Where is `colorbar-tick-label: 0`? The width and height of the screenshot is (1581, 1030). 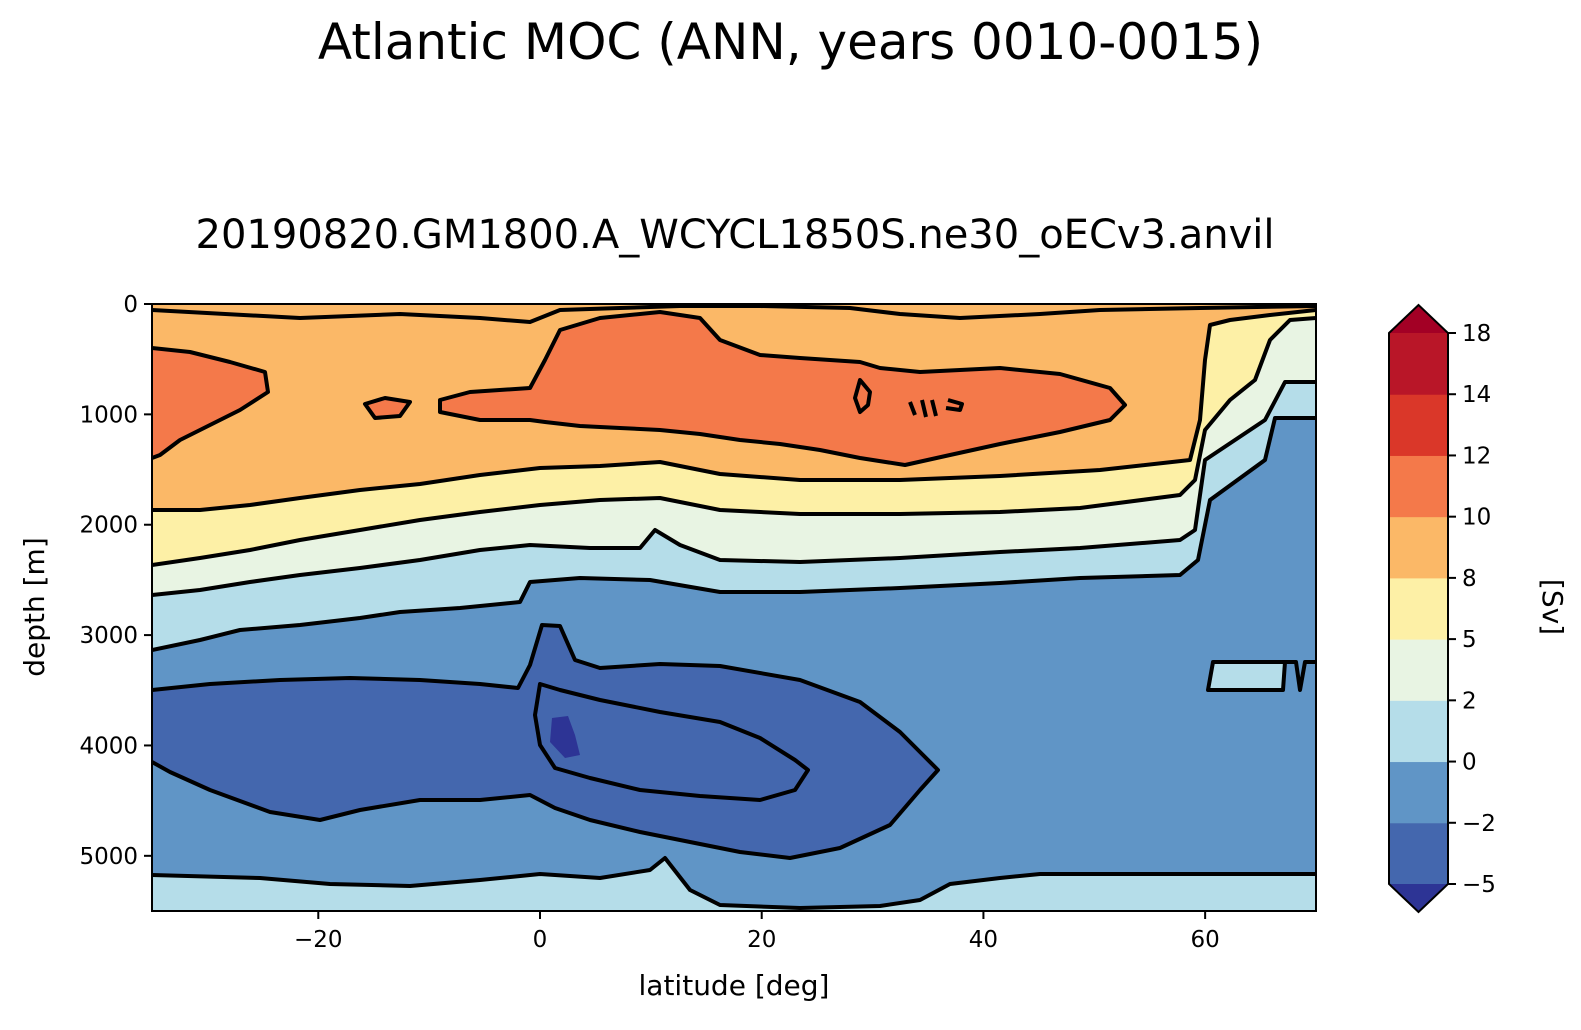 colorbar-tick-label: 0 is located at coordinates (1469, 763).